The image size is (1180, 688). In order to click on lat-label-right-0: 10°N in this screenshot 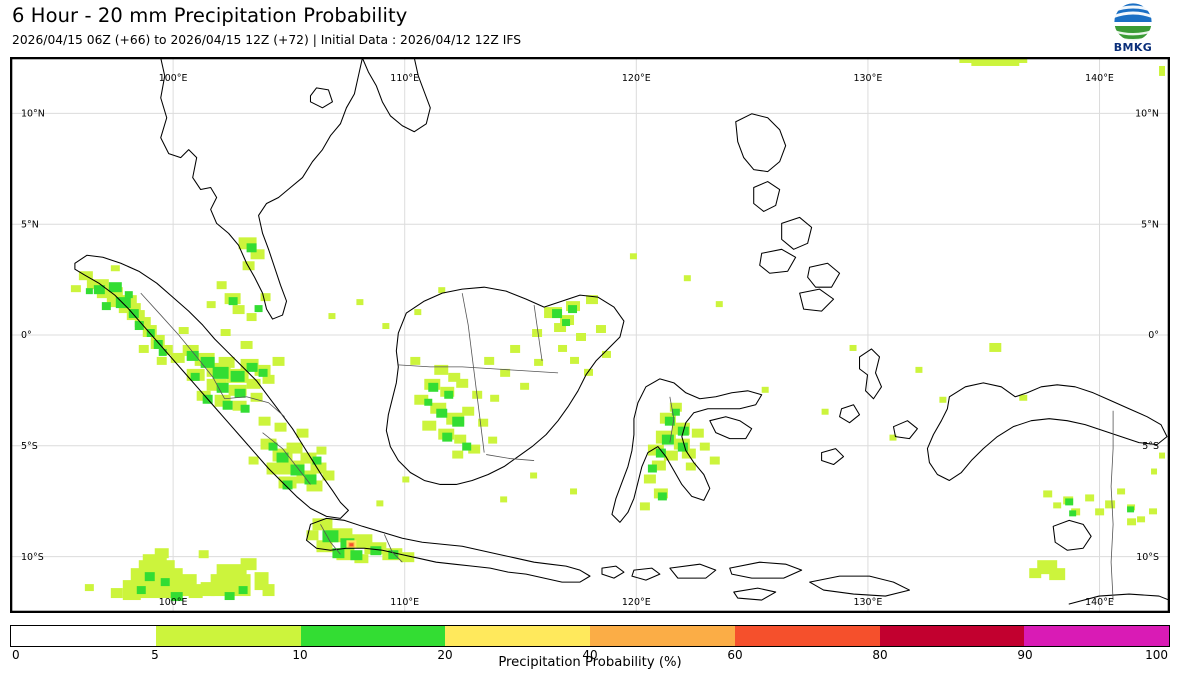, I will do `click(1147, 114)`.